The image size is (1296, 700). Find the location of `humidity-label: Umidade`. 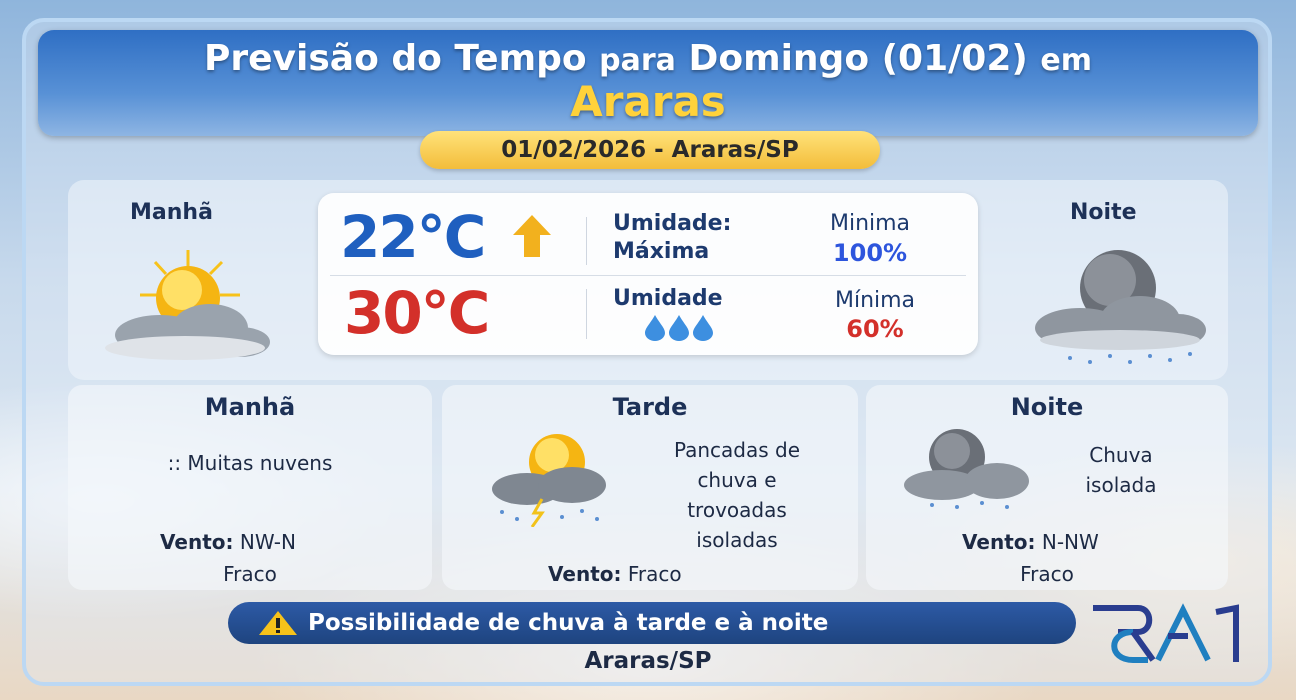

humidity-label: Umidade is located at coordinates (668, 298).